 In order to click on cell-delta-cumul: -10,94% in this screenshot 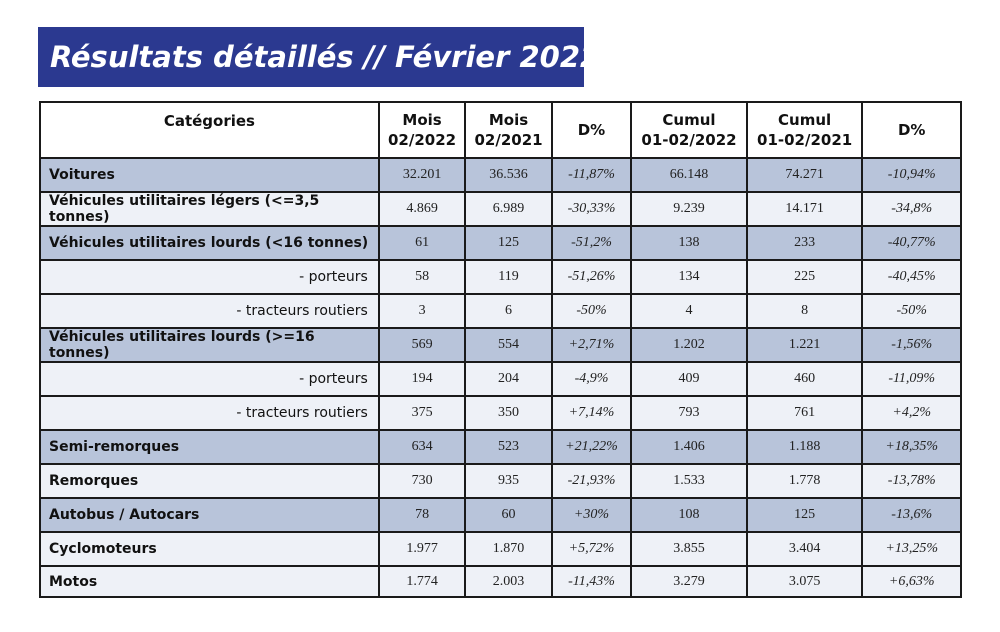, I will do `click(911, 175)`.